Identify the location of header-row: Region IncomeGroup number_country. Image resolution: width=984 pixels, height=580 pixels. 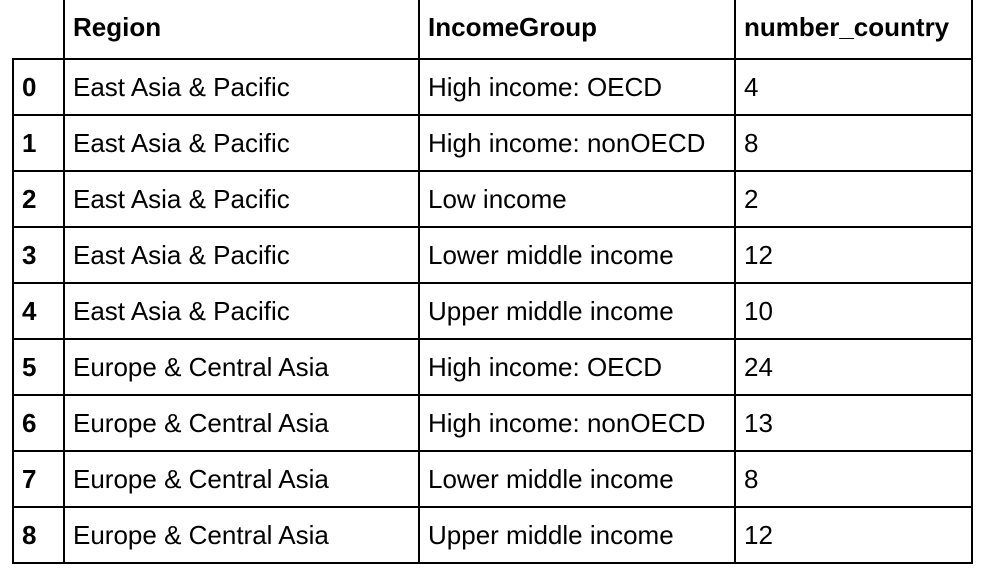
(493, 30).